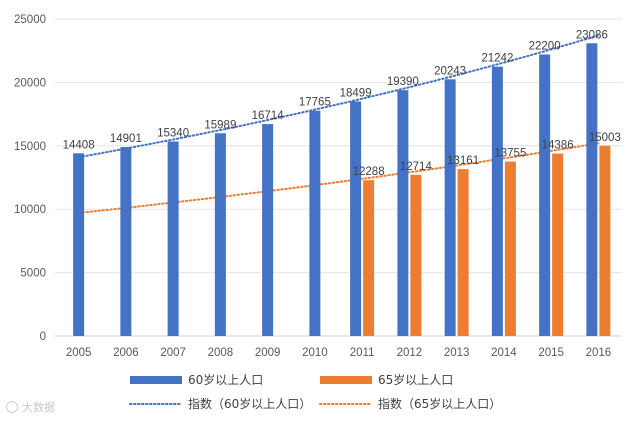 The height and width of the screenshot is (422, 640). Describe the element at coordinates (457, 353) in the screenshot. I see `x-tick-label: 2013` at that location.